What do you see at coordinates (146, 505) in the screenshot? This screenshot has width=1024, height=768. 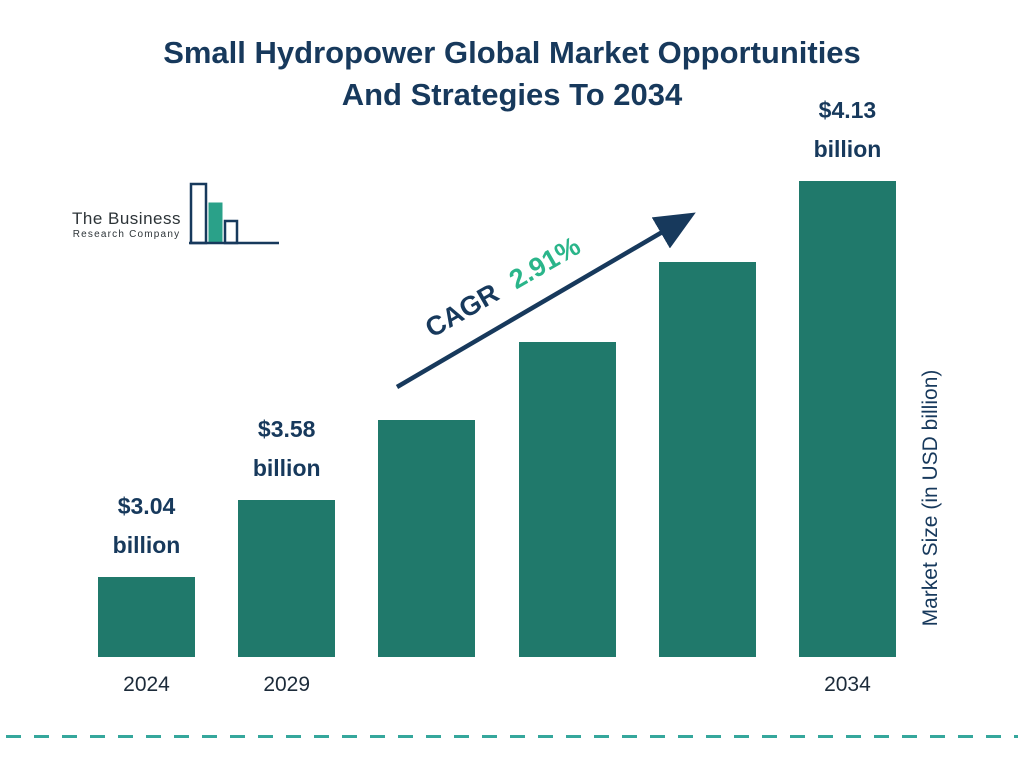 I see `bar-value-amount: $3.04` at bounding box center [146, 505].